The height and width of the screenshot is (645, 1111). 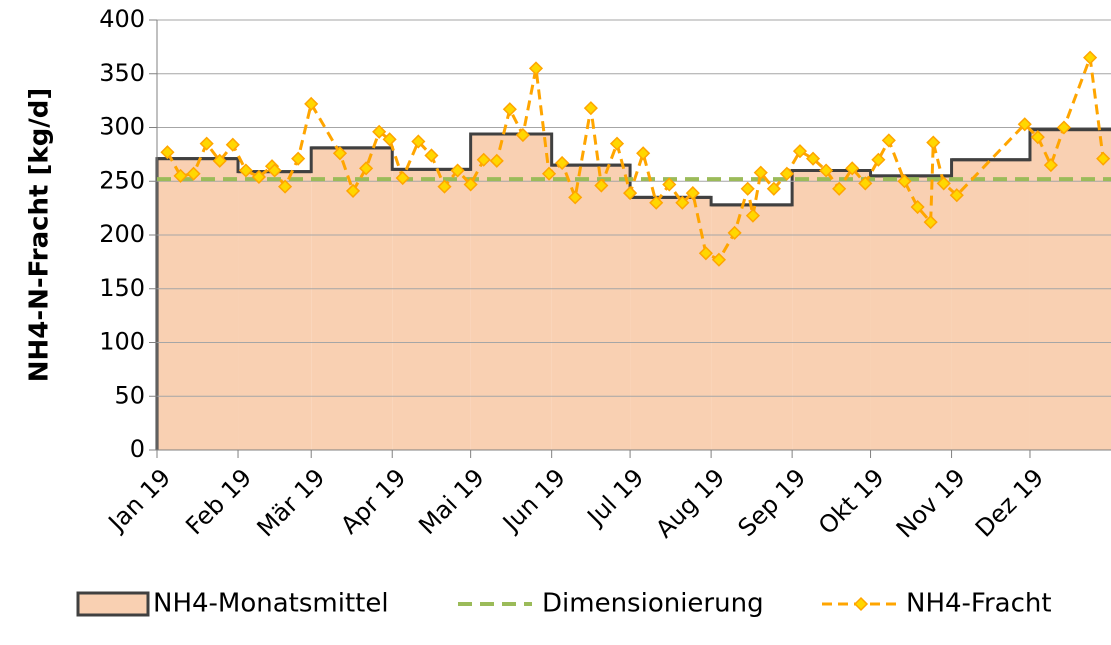 I want to click on x-tick-label: Feb 19, so click(x=218, y=501).